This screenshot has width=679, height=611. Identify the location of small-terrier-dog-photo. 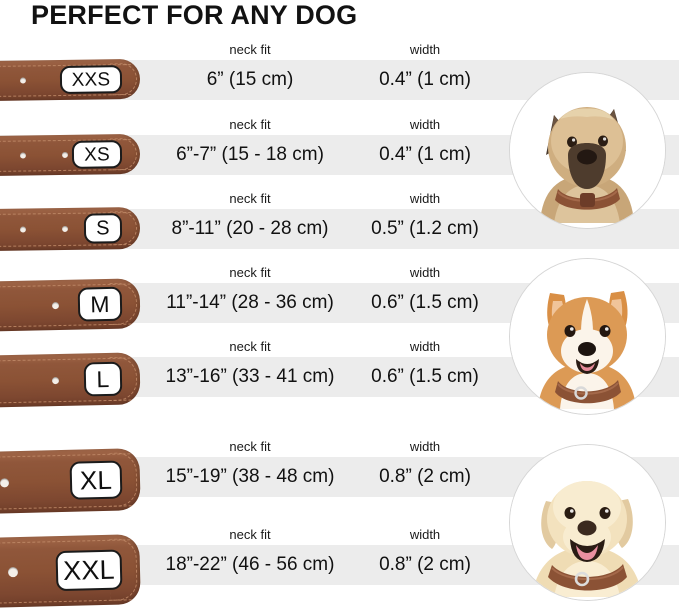
(587, 150).